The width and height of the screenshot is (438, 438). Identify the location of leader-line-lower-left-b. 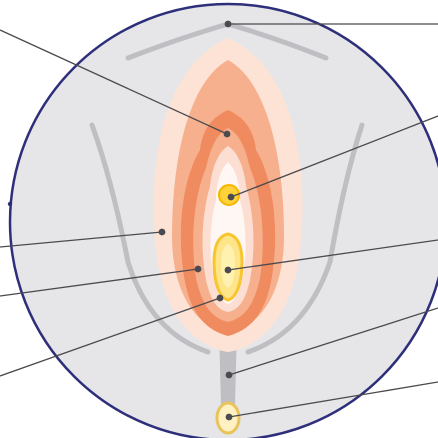
(110, 337).